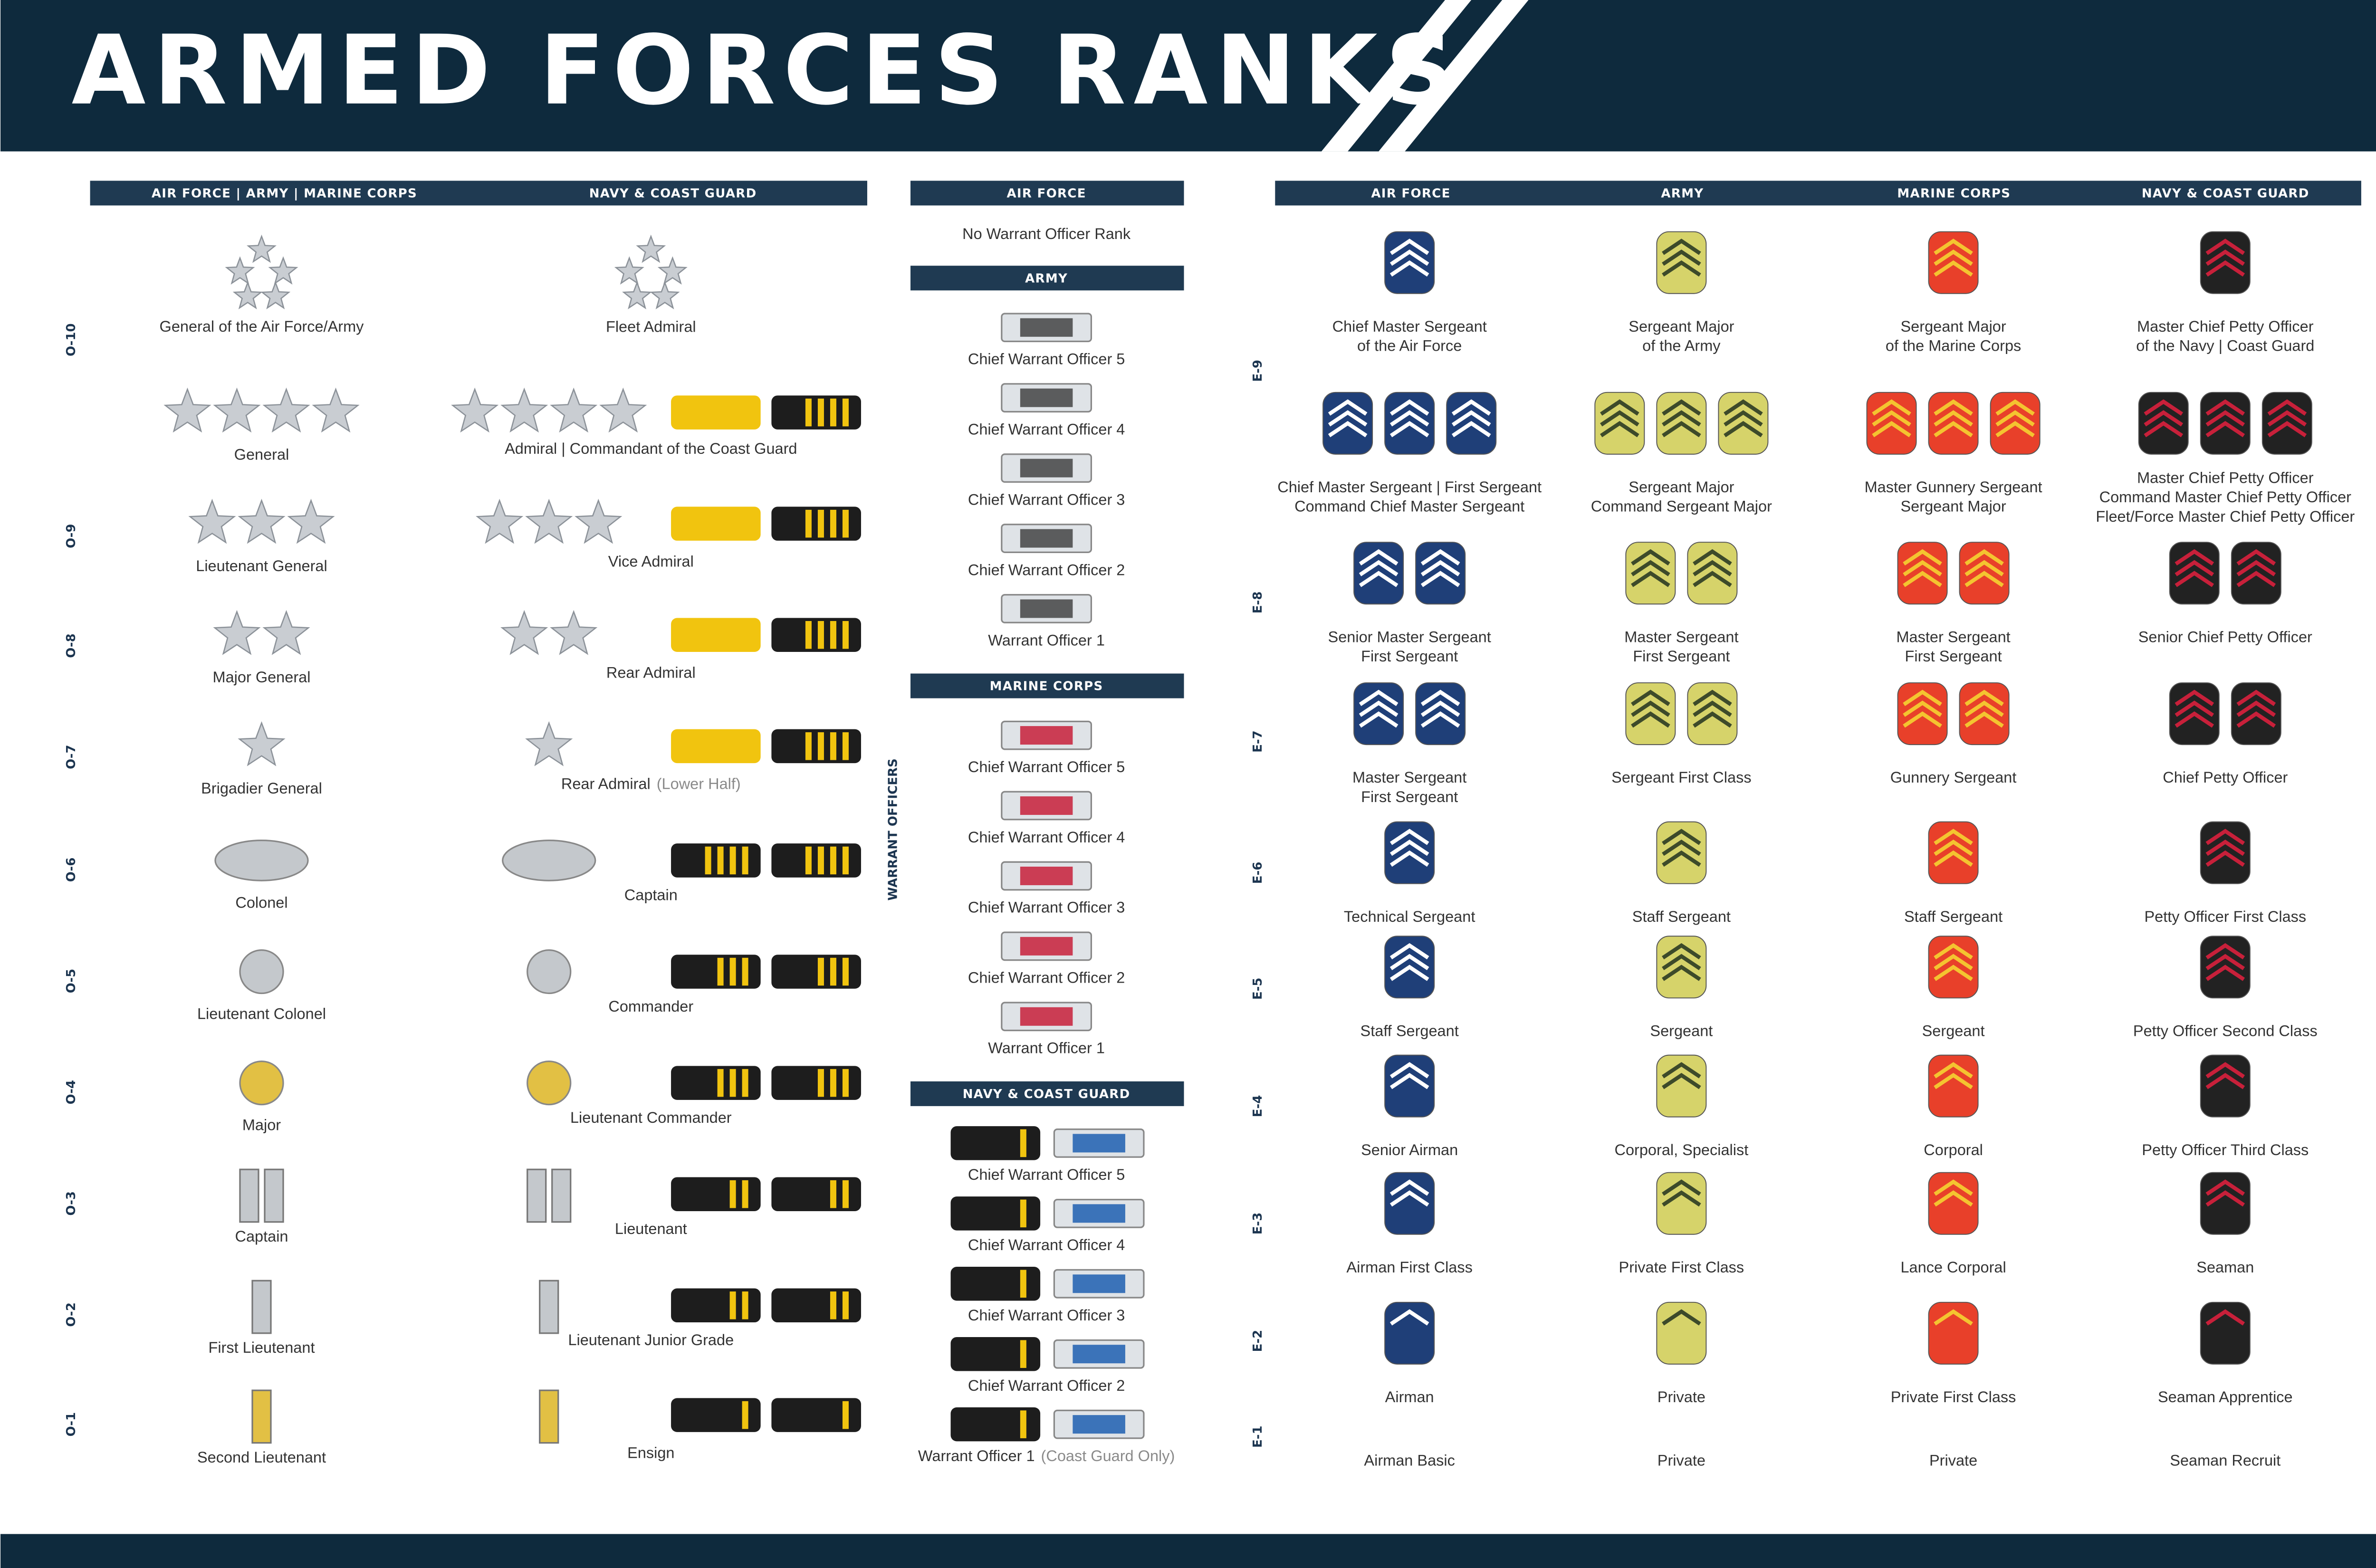 The image size is (2376, 1568). What do you see at coordinates (261, 565) in the screenshot?
I see `rank-label: Lieutenant General` at bounding box center [261, 565].